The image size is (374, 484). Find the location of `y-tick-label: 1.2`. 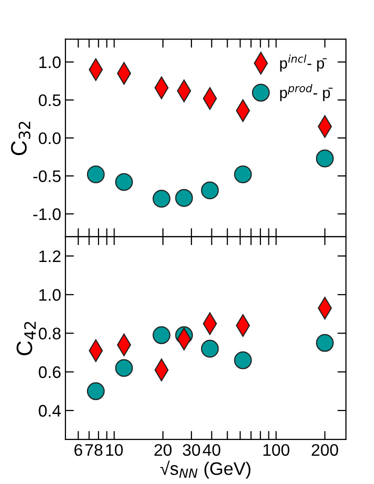

y-tick-label: 1.2 is located at coordinates (49, 256).